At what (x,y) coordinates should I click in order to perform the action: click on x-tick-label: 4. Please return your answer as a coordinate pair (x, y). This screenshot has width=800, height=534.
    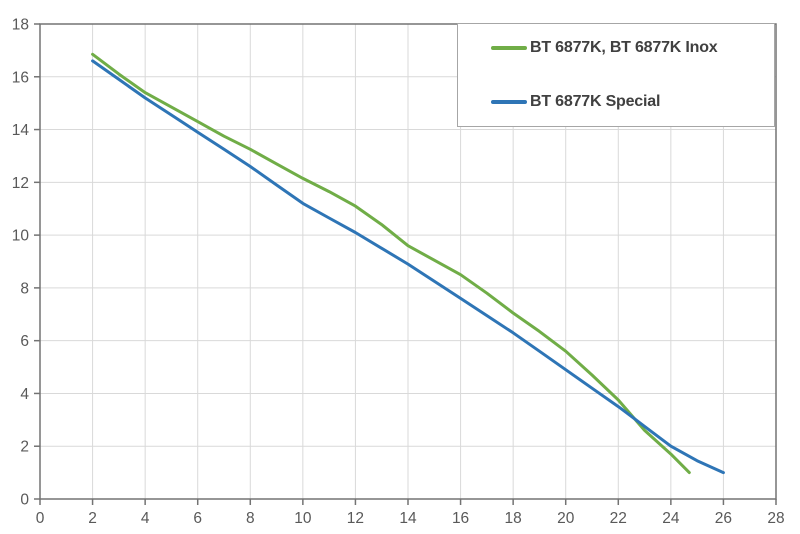
    Looking at the image, I should click on (145, 518).